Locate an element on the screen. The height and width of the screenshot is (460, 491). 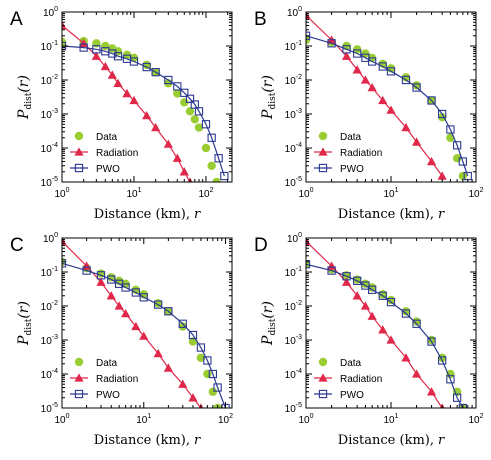
y-tick-exp: -1 is located at coordinates (299, 269).